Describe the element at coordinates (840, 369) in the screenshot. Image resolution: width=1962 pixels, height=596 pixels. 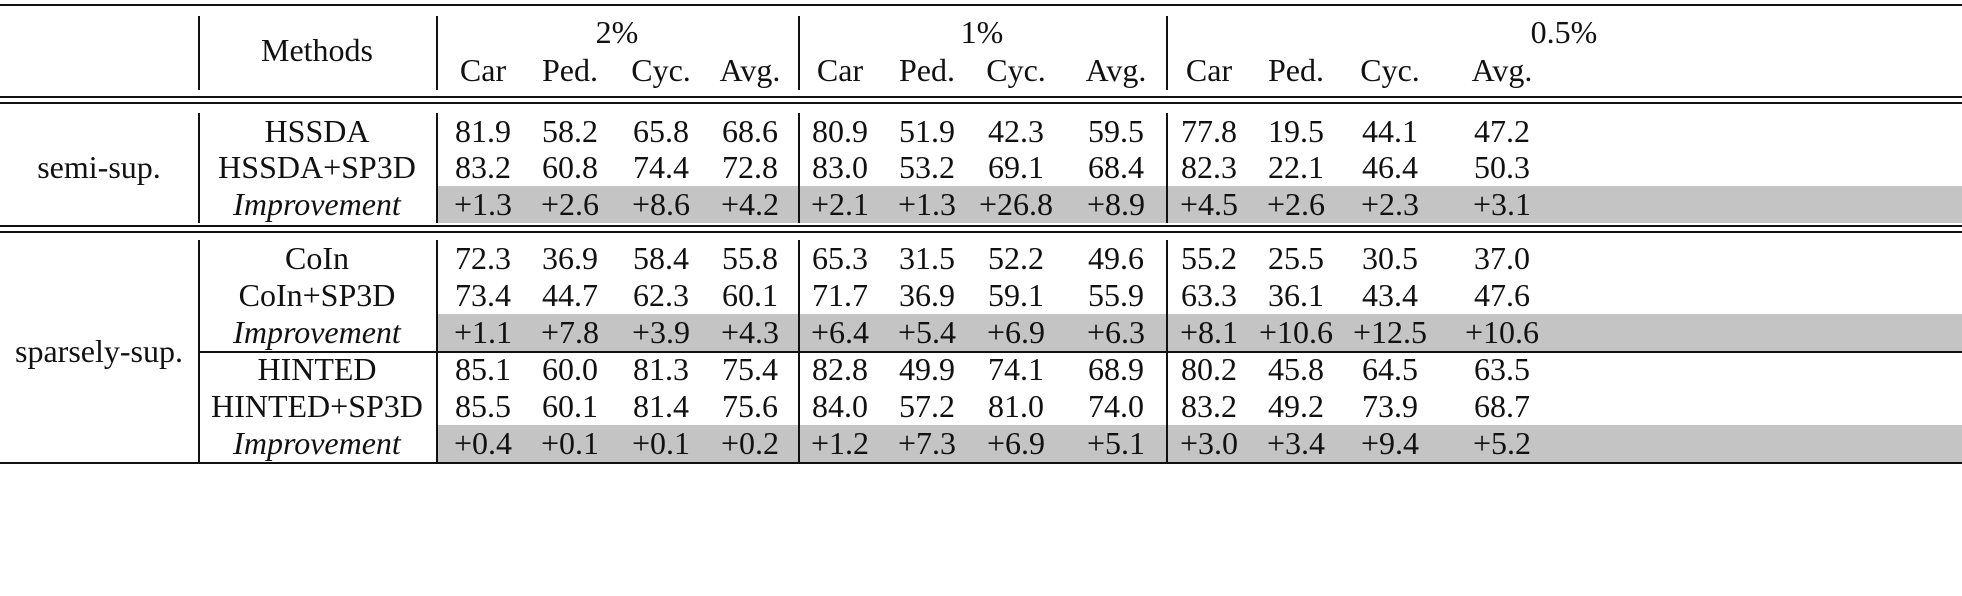
I see `table-cell: 82.8` at that location.